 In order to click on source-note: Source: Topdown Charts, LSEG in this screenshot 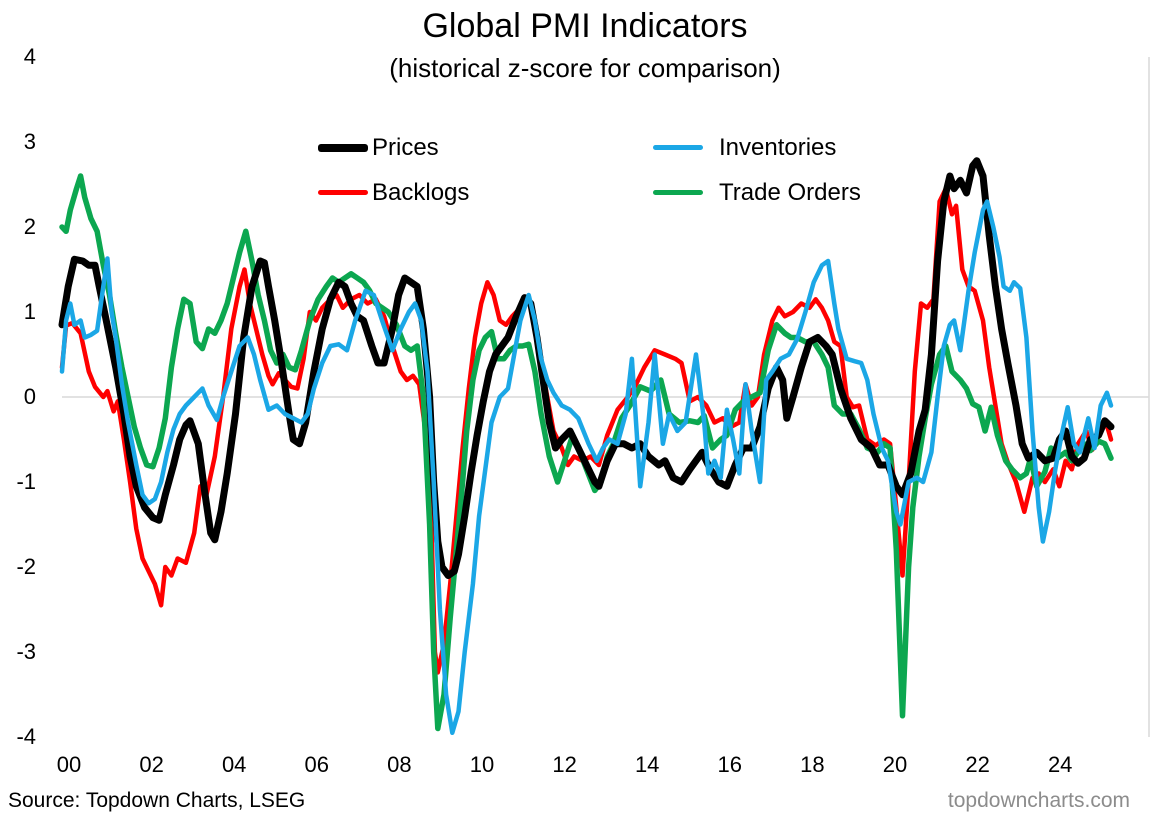, I will do `click(157, 800)`.